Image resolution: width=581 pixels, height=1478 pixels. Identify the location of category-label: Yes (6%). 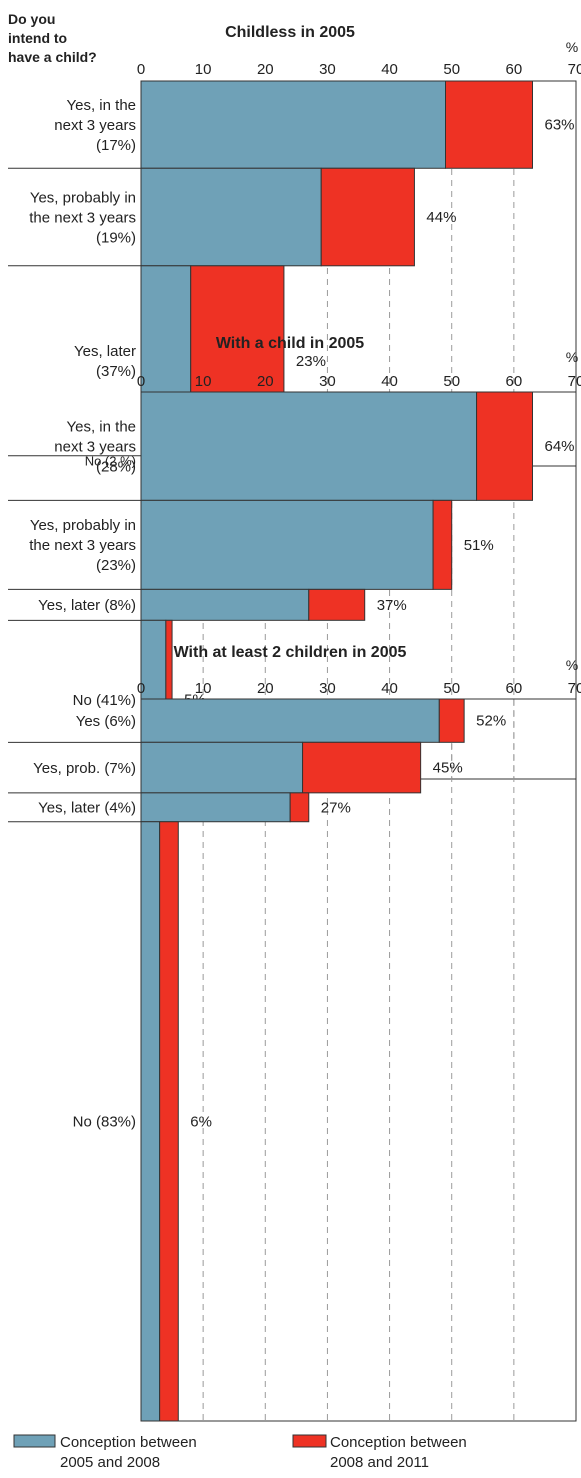
(106, 721).